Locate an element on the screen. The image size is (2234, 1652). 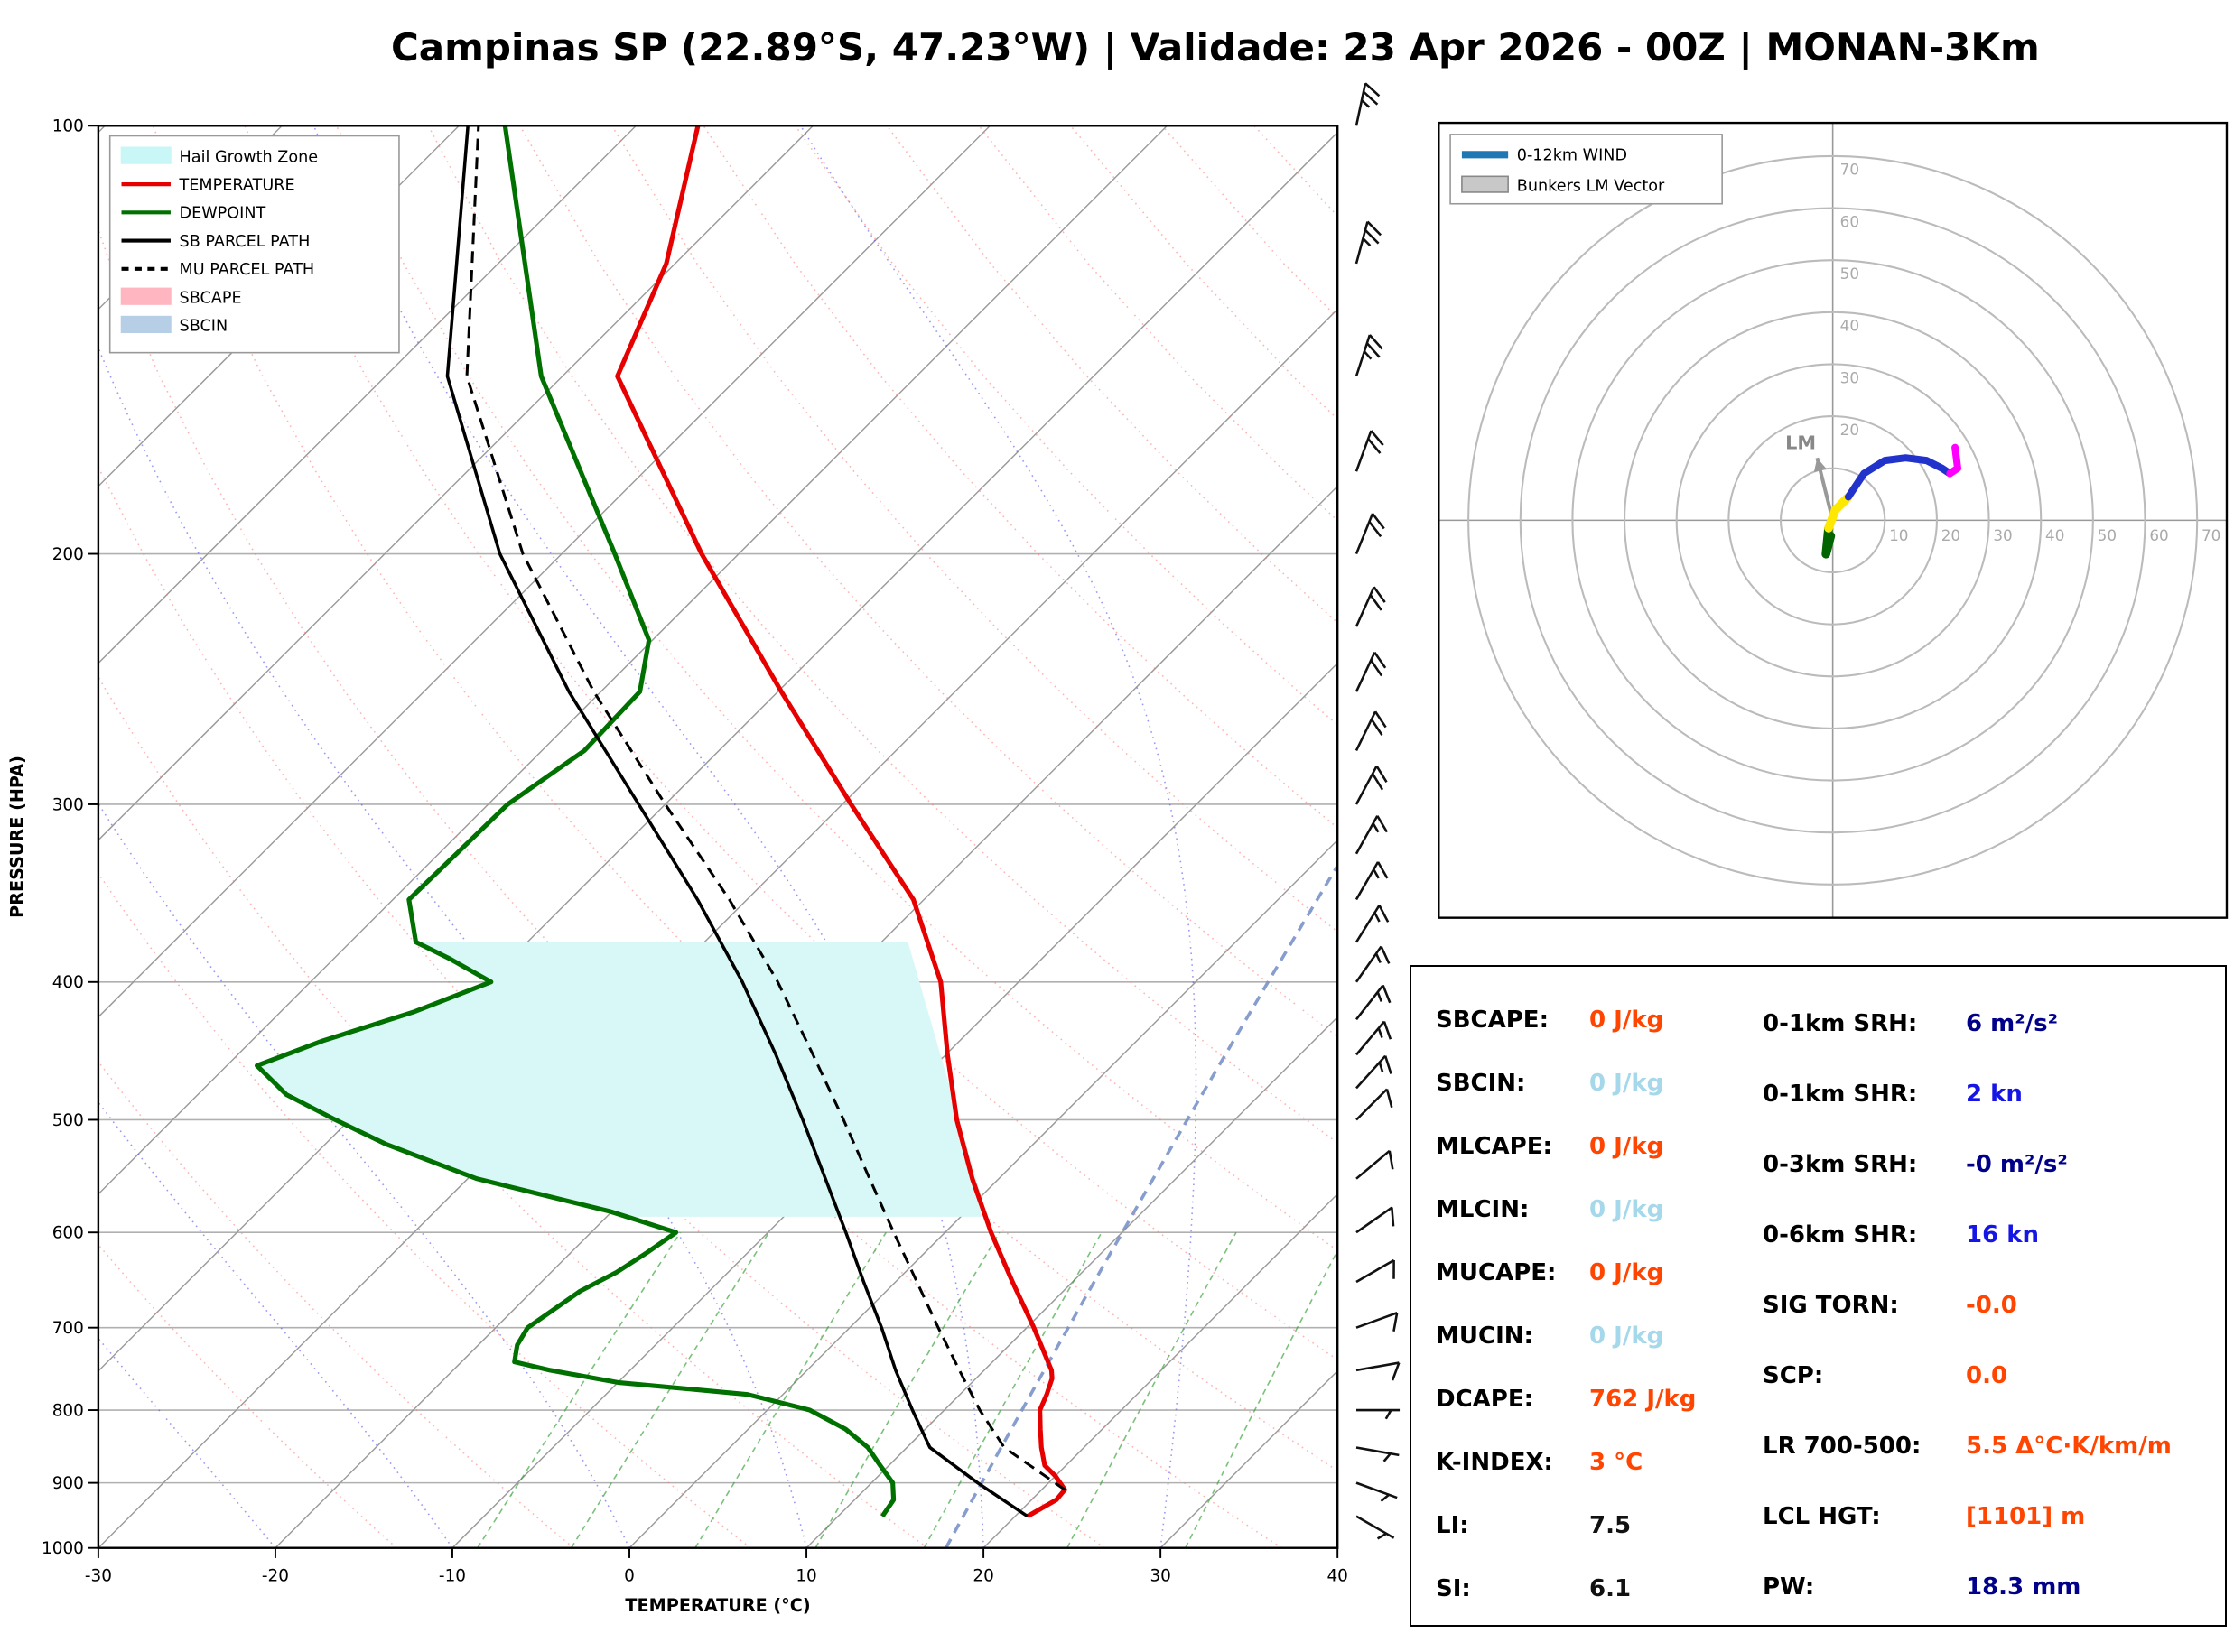
index-value: 16 kn is located at coordinates (2003, 1234).